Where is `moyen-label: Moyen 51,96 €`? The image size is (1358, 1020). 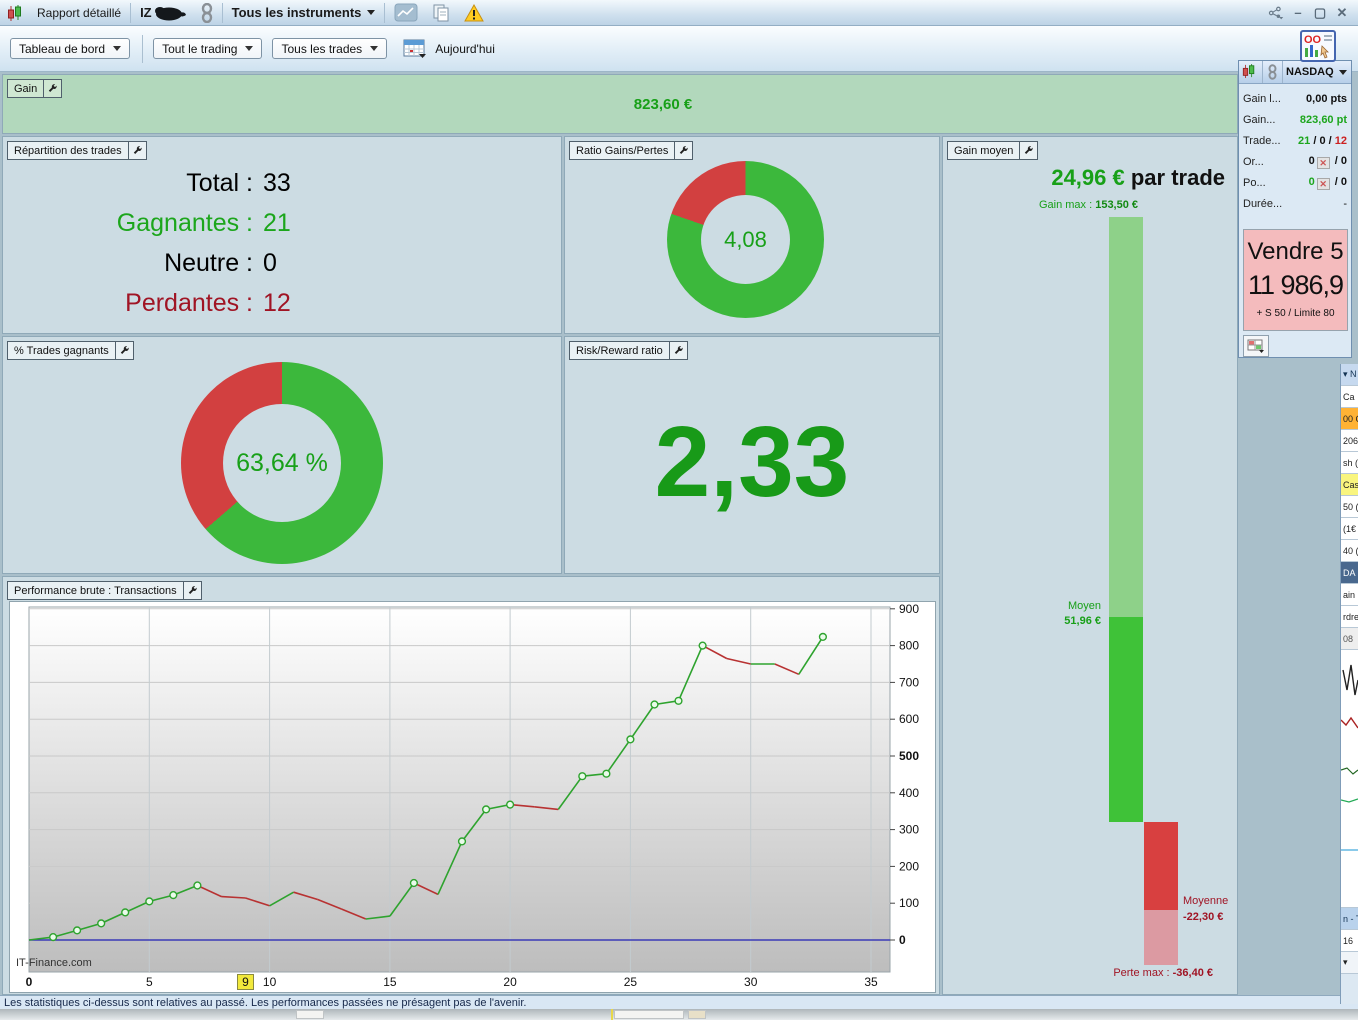 moyen-label: Moyen 51,96 € is located at coordinates (1082, 614).